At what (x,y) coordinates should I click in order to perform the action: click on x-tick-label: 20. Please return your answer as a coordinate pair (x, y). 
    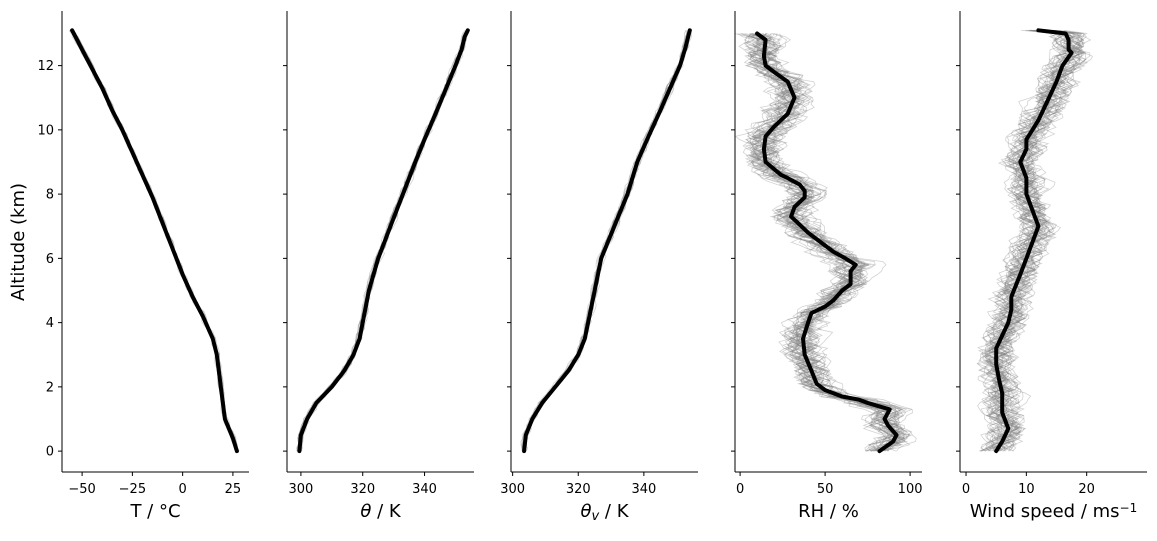
    Looking at the image, I should click on (1086, 489).